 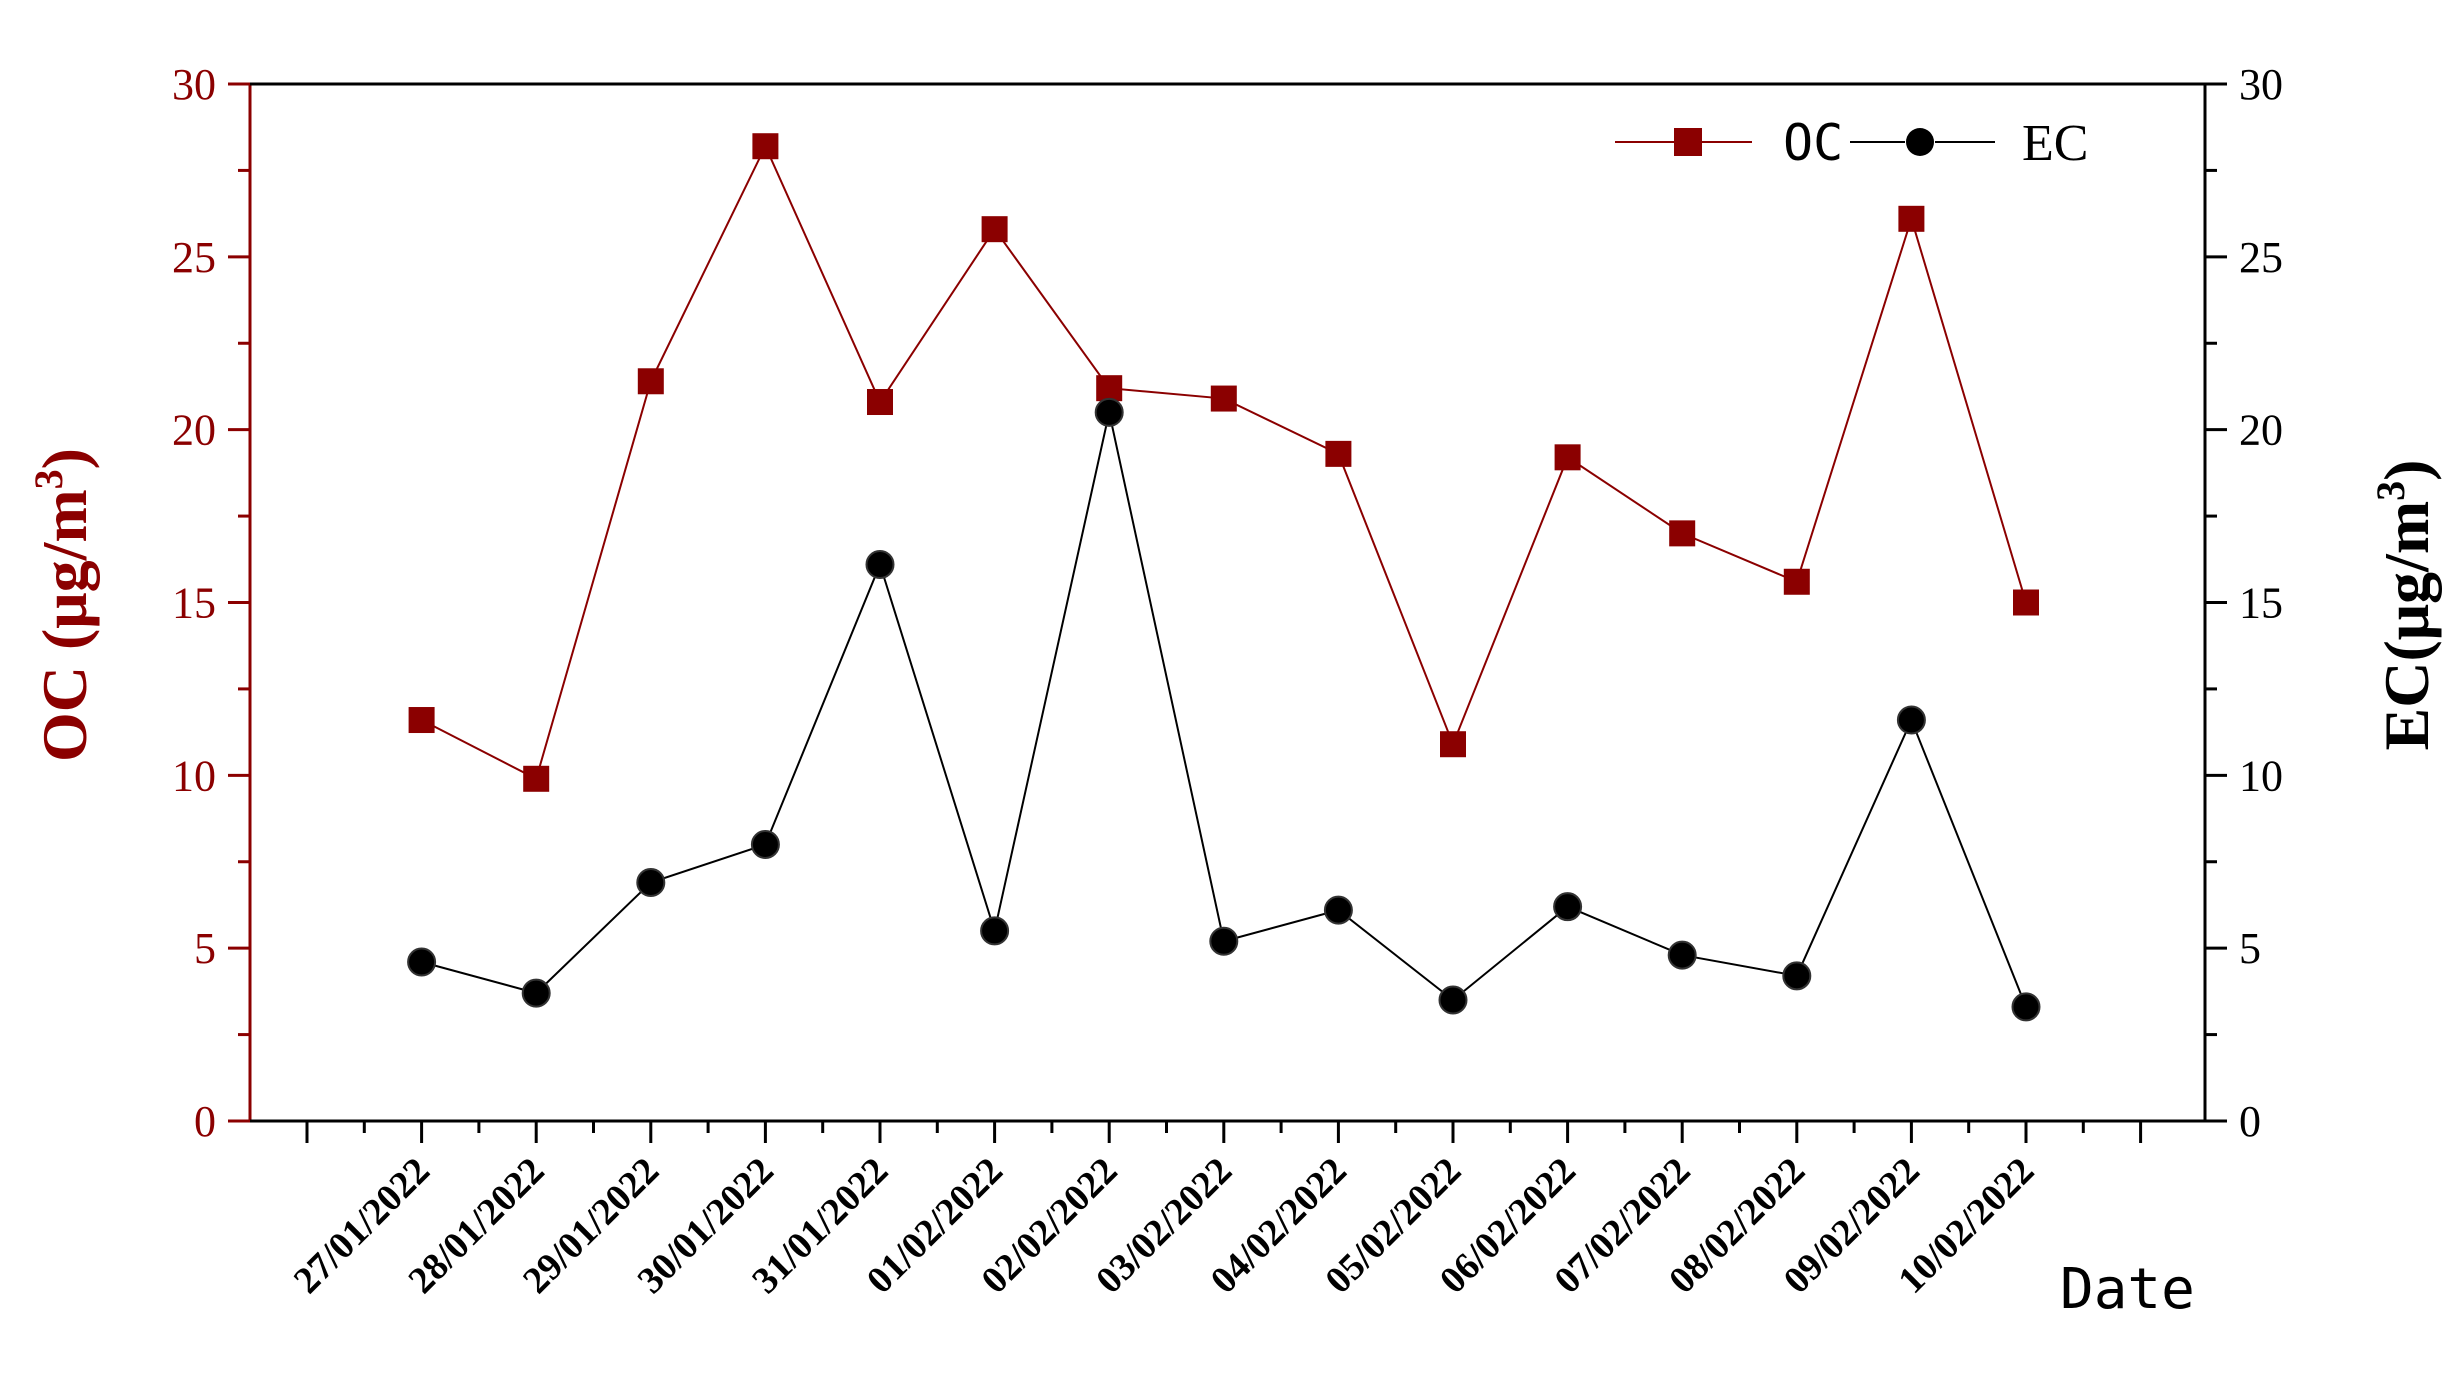 What do you see at coordinates (2261, 775) in the screenshot?
I see `right-tick-label: 10` at bounding box center [2261, 775].